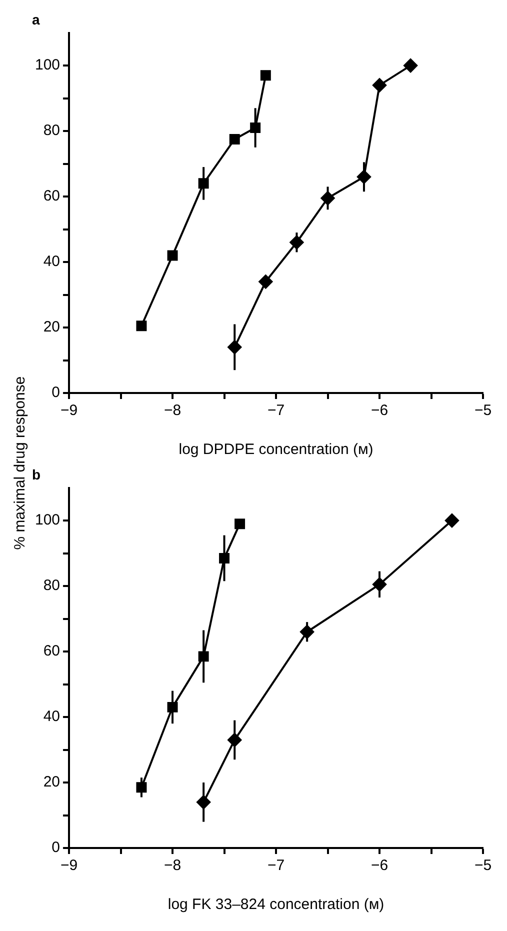  I want to click on x-axis-title: log DPDPE concentration (м), so click(276, 449).